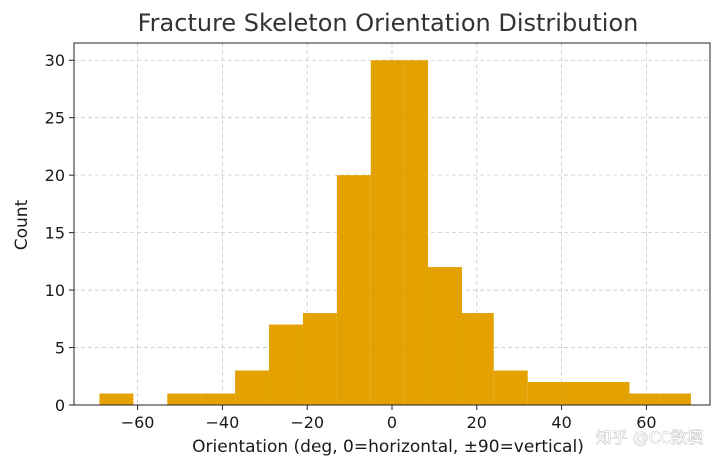 This screenshot has width=720, height=468. I want to click on x-tick-label: −60, so click(138, 422).